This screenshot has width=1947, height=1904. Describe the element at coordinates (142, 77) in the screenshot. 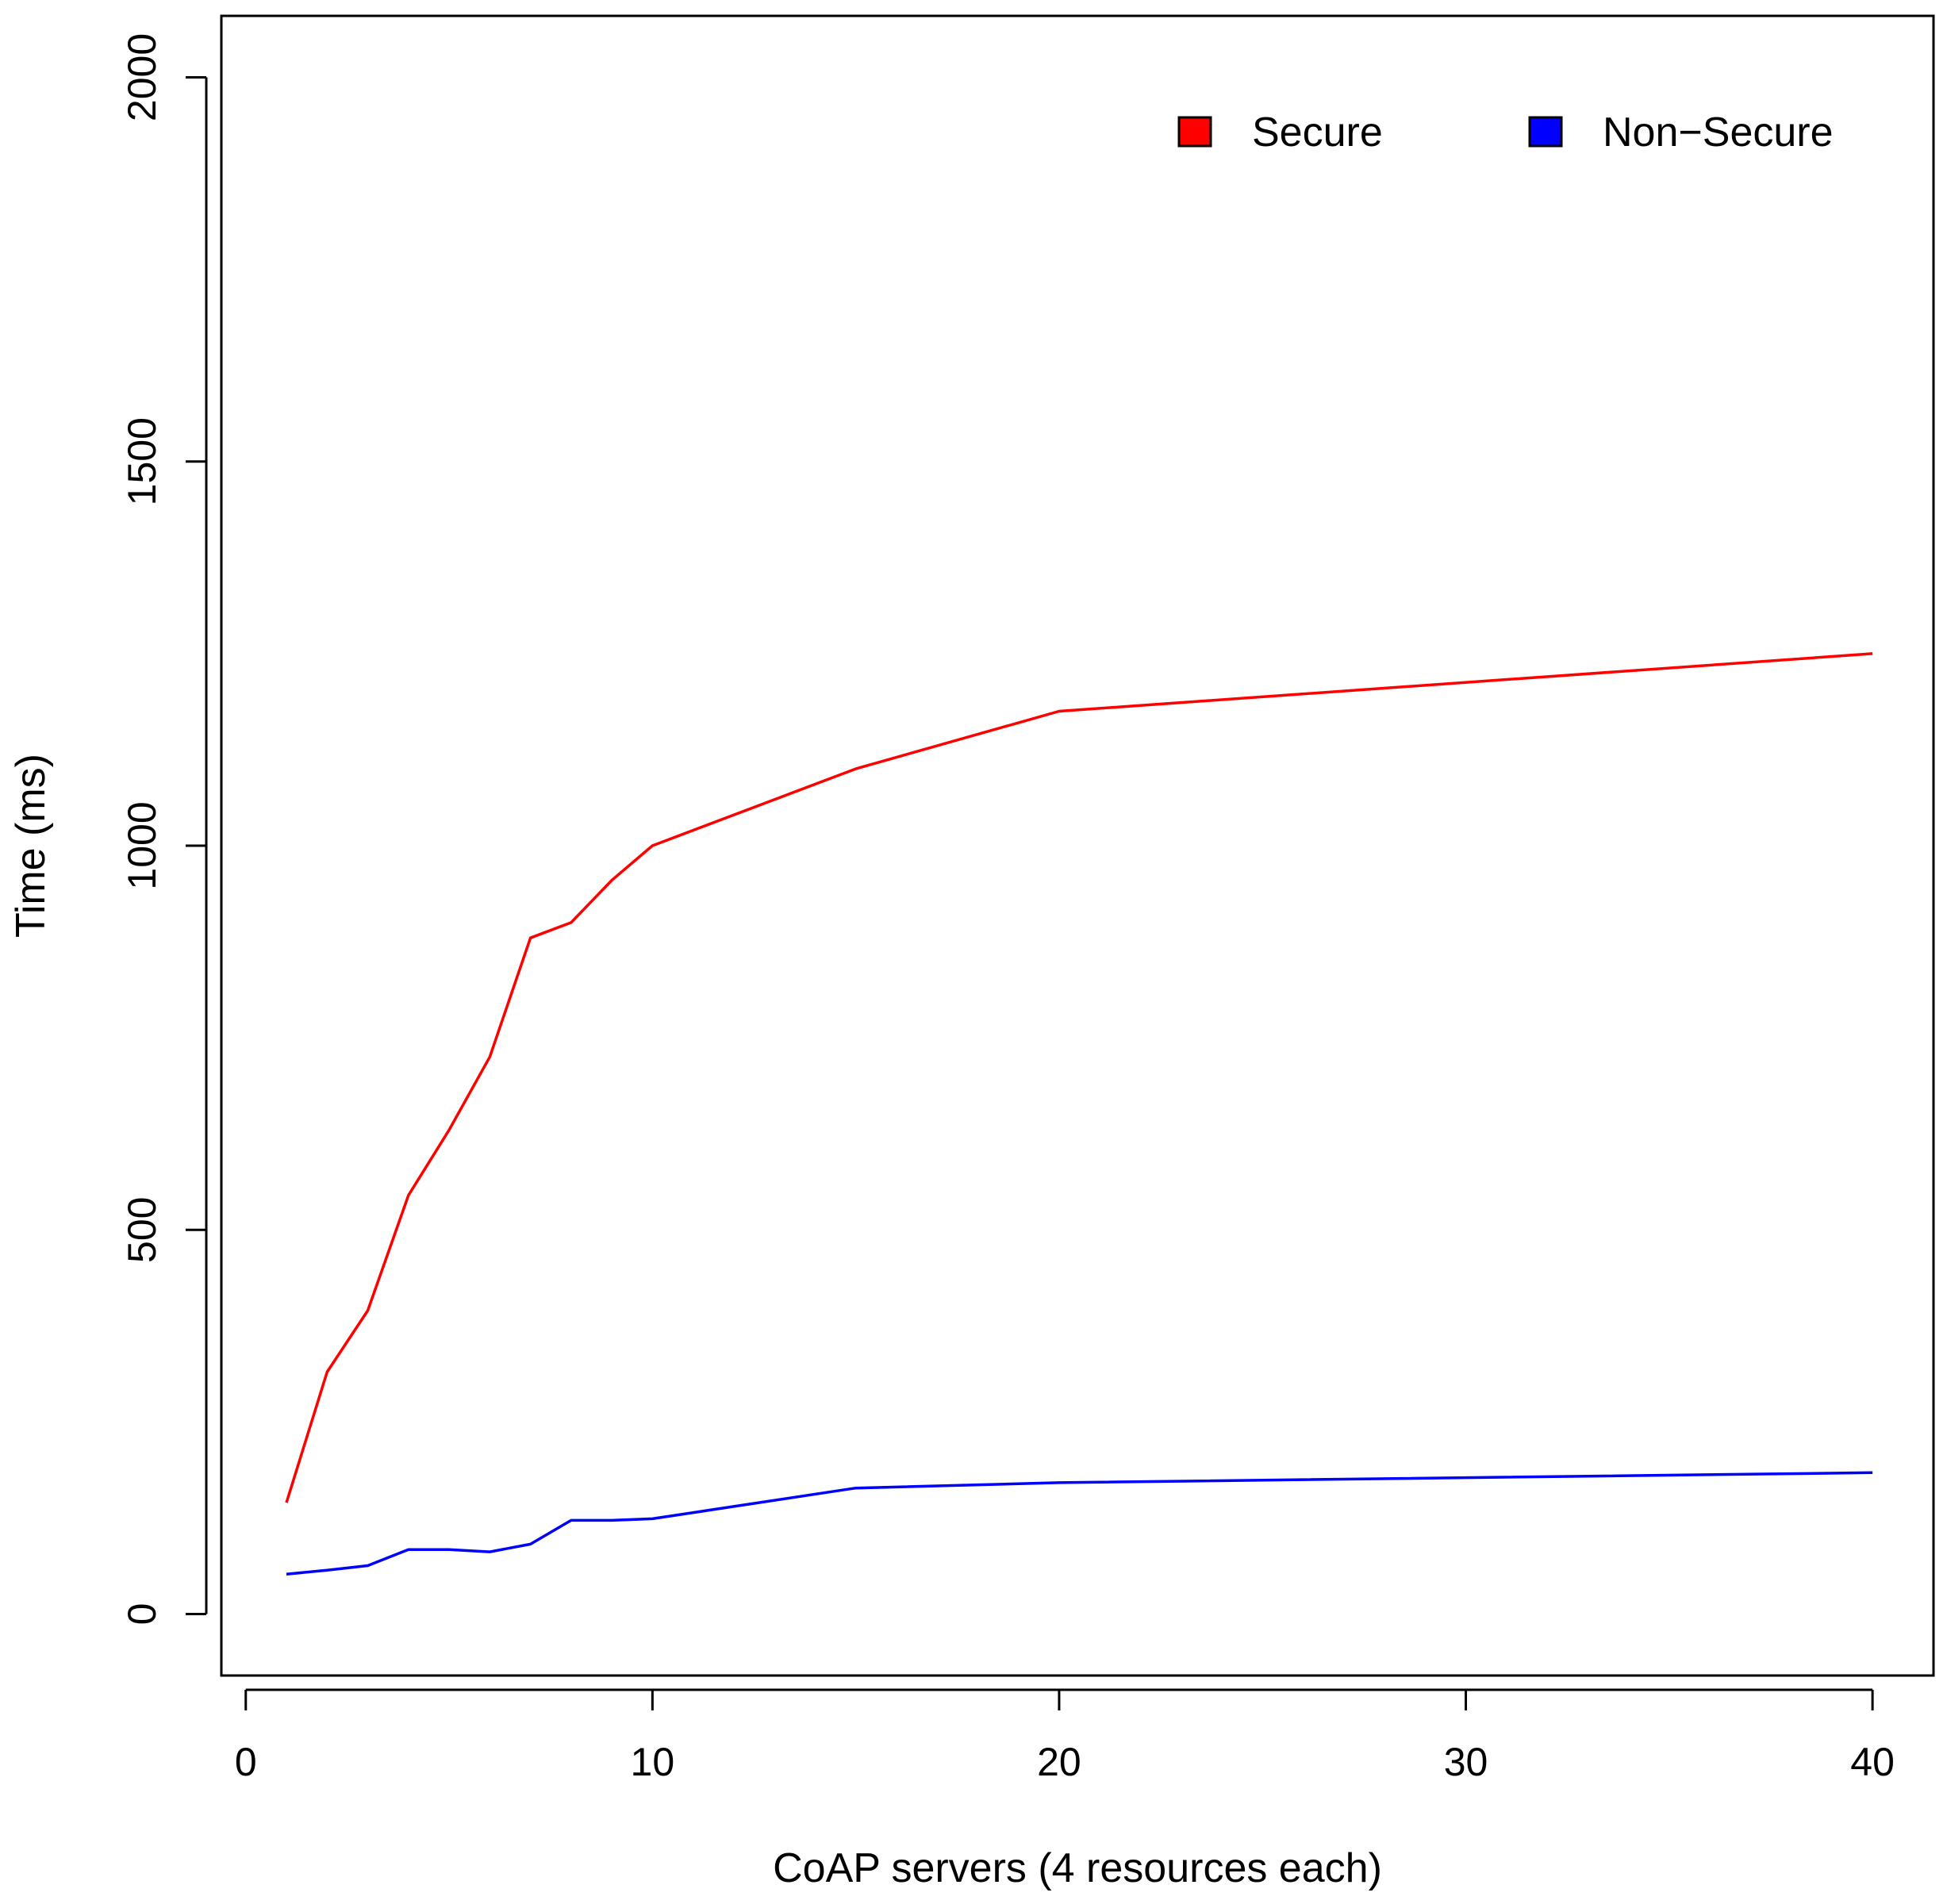

I see `y-tick-label: 2000` at that location.